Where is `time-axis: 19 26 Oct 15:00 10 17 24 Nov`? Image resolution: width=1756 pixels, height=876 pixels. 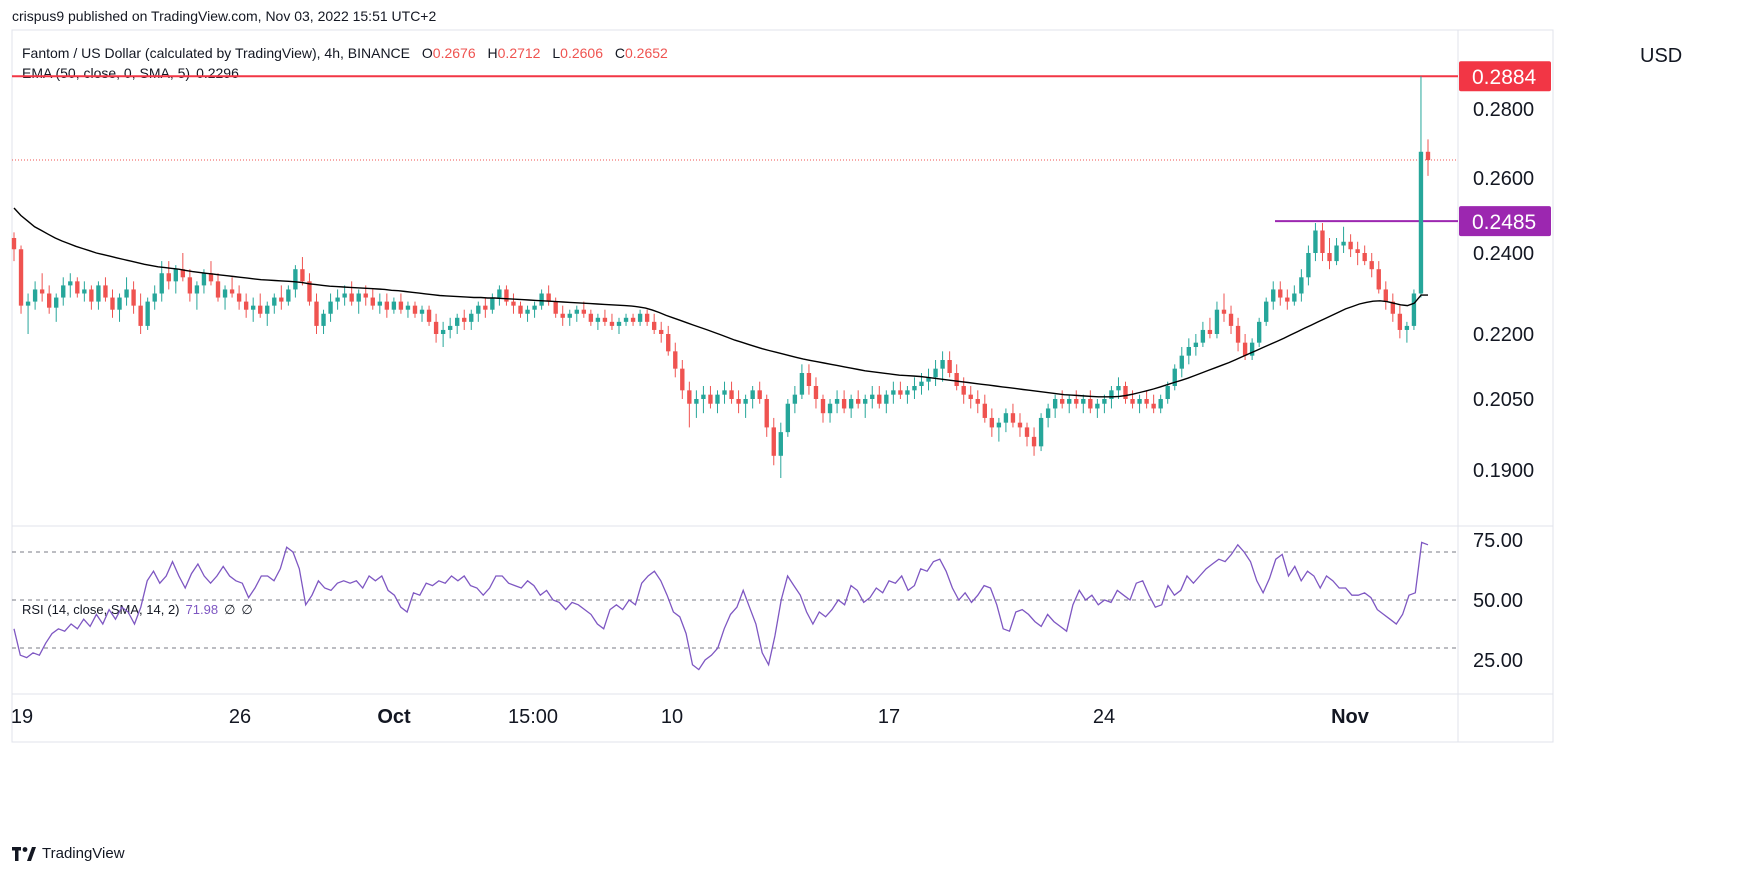 time-axis: 19 26 Oct 15:00 10 17 24 Nov is located at coordinates (690, 717).